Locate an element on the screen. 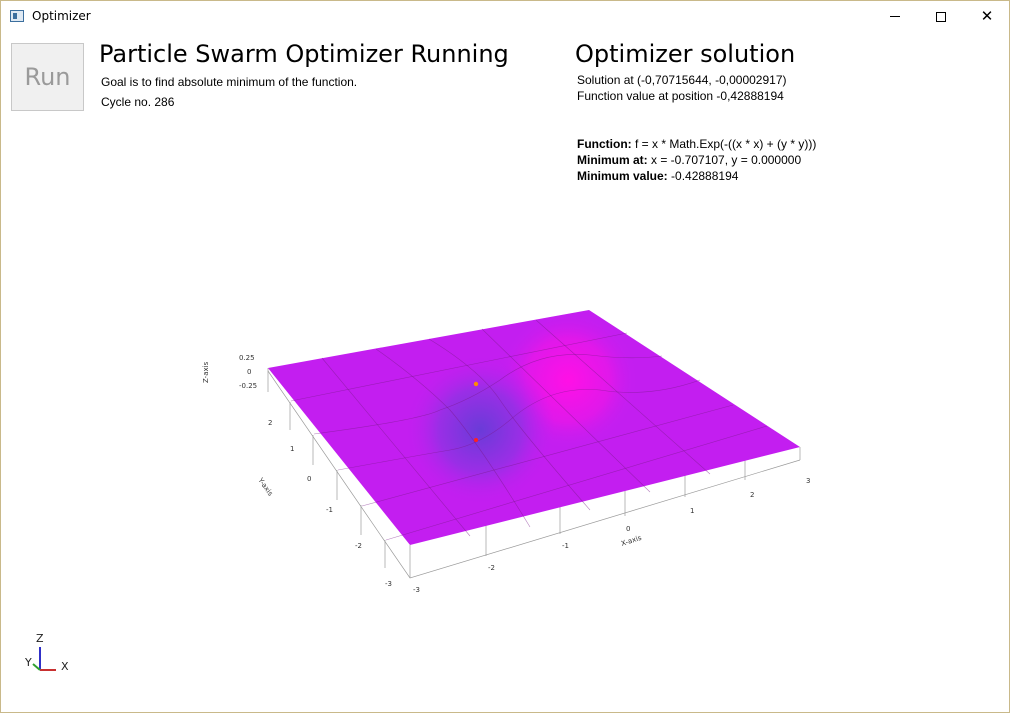 The height and width of the screenshot is (713, 1010). minimum-value-value: -0.42888194 is located at coordinates (703, 176).